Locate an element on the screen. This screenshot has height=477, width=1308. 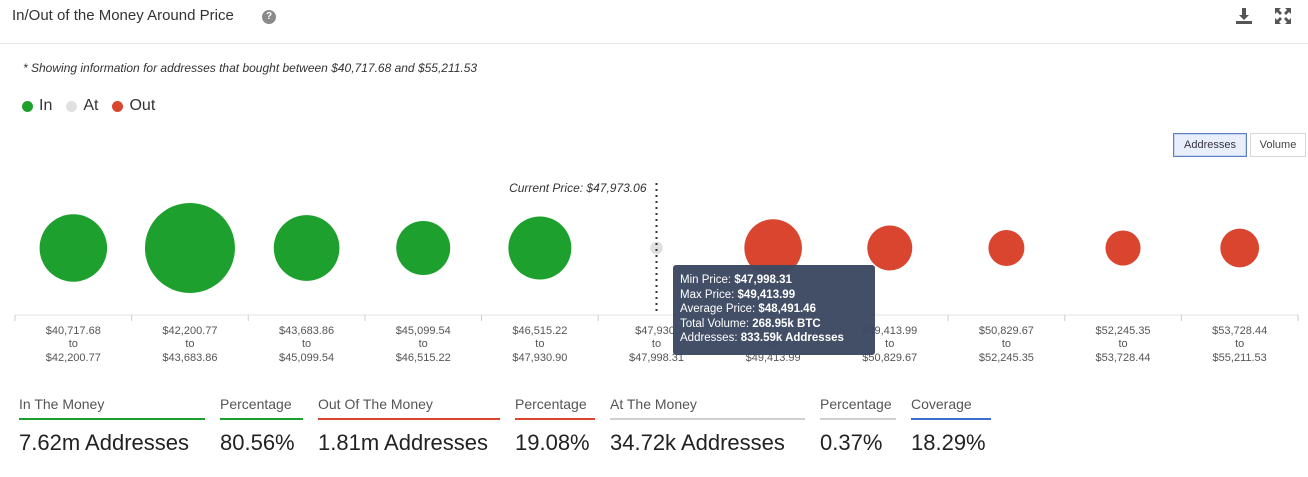
x-tick-label-from: $45,099.54 is located at coordinates (423, 331).